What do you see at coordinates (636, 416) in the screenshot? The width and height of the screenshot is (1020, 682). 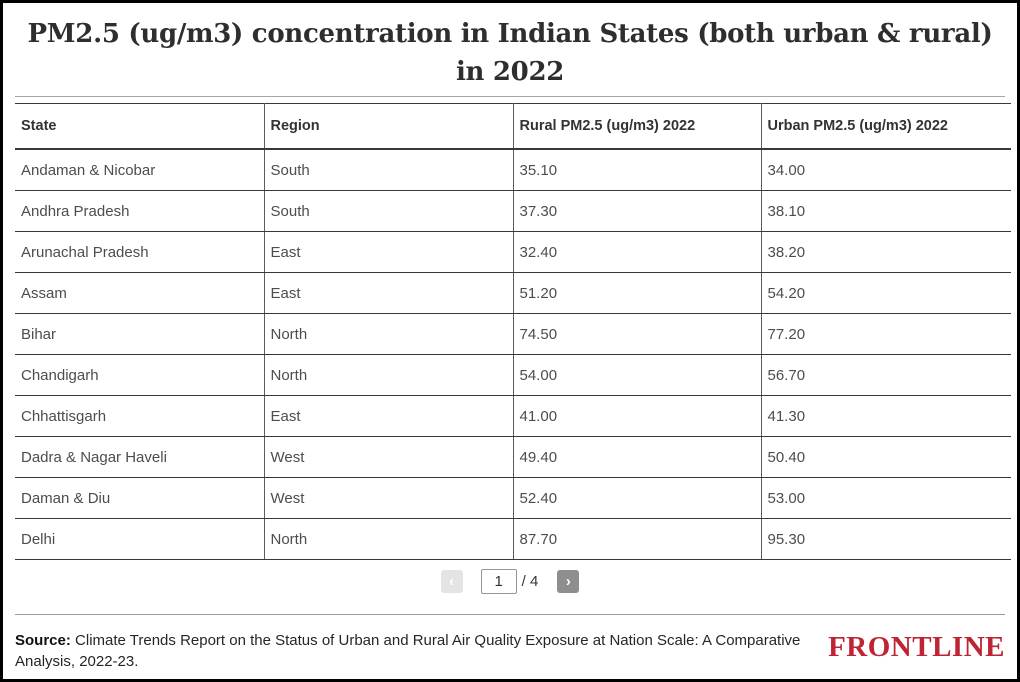 I see `table-cell: 41.00` at bounding box center [636, 416].